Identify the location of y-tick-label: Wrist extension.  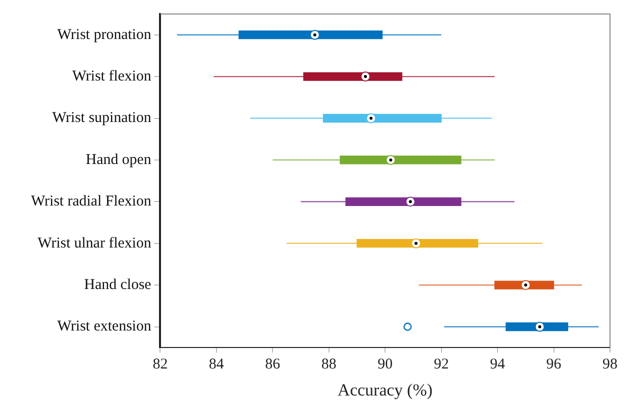
(104, 326).